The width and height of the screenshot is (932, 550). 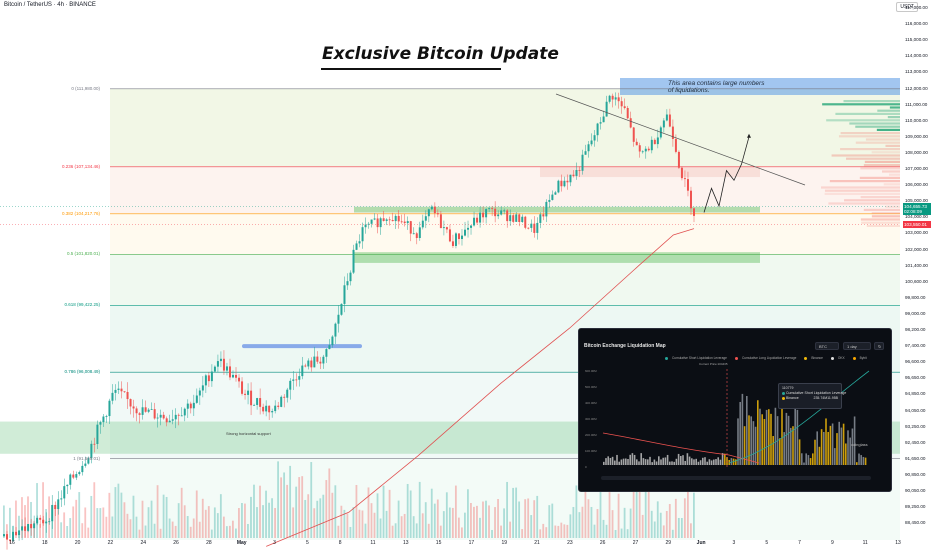 I want to click on refresh-icon: ↻, so click(x=879, y=346).